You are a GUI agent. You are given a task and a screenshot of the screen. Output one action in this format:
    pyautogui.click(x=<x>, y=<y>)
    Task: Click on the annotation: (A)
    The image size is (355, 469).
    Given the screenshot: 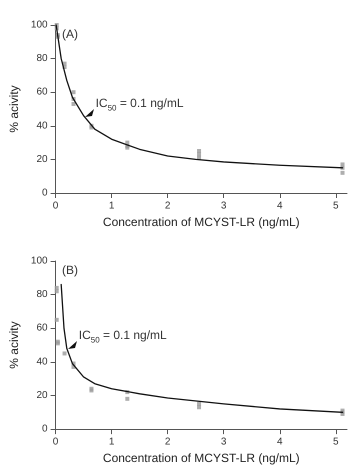 What is the action you would take?
    pyautogui.click(x=70, y=34)
    